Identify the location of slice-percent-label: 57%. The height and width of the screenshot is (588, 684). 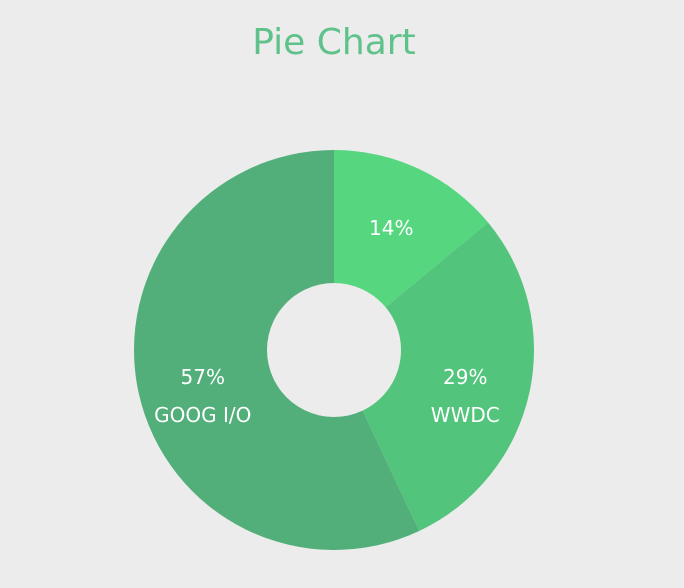
(203, 377).